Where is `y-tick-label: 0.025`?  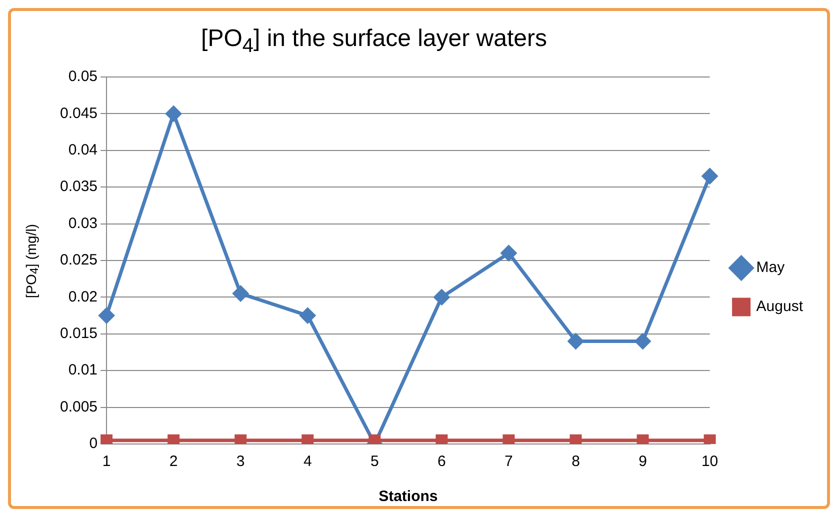
y-tick-label: 0.025 is located at coordinates (79, 260).